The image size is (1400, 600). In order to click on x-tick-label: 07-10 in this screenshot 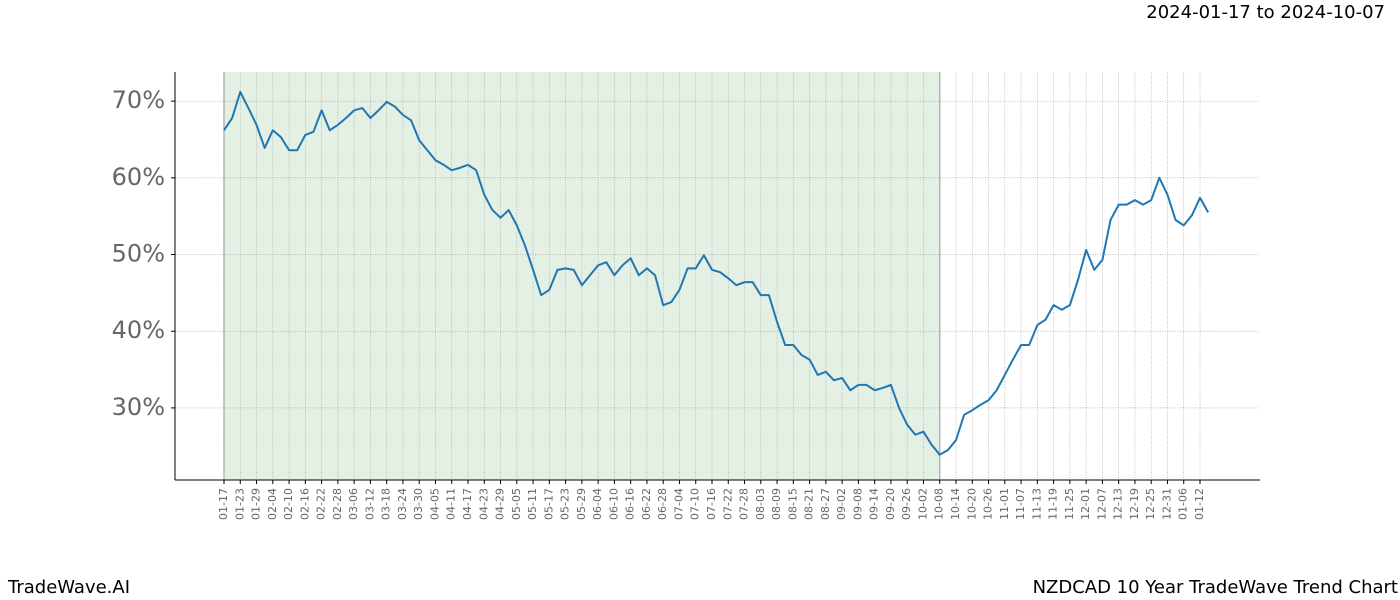, I will do `click(695, 504)`.